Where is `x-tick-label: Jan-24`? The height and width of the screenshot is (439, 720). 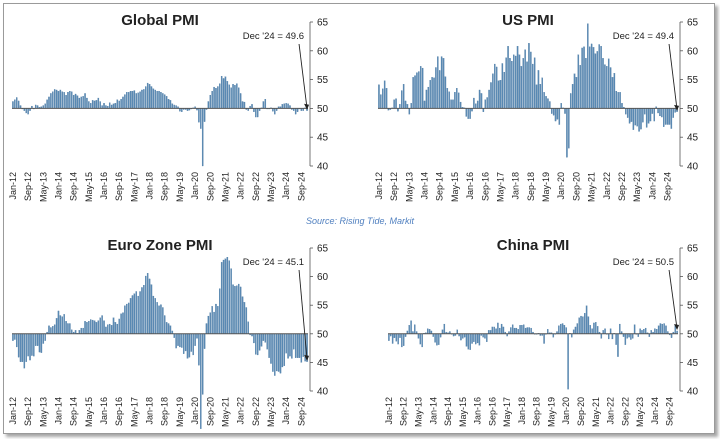
x-tick-label: Jan-24 is located at coordinates (286, 411).